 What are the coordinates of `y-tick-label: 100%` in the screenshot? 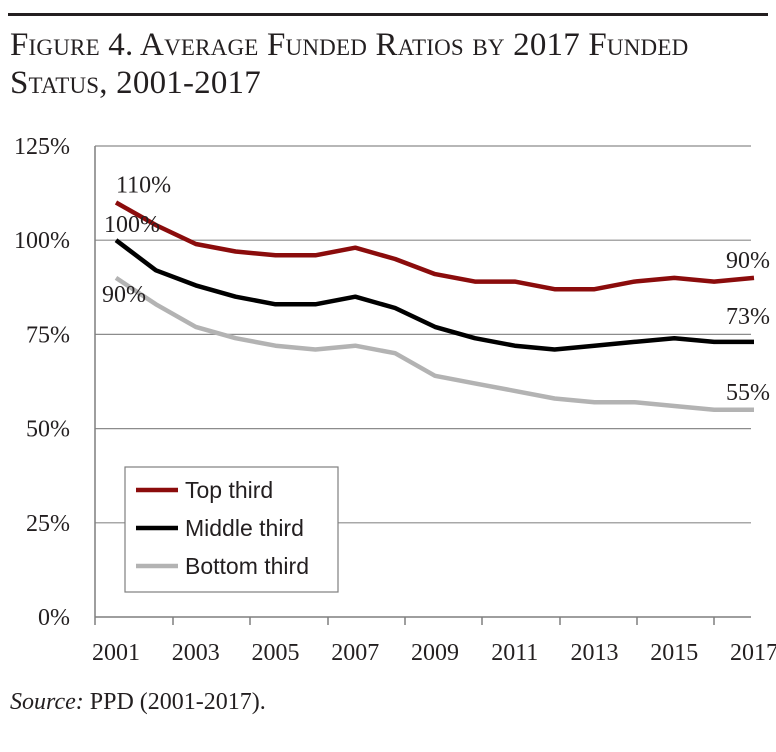 It's located at (42, 241).